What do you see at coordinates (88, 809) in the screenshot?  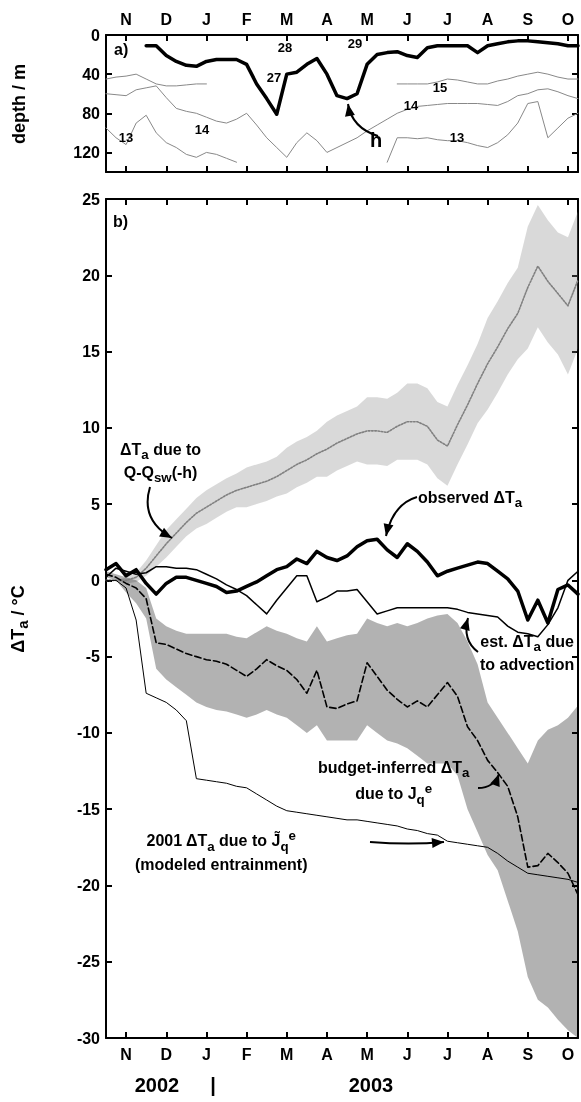 I see `y-tick-label: -15` at bounding box center [88, 809].